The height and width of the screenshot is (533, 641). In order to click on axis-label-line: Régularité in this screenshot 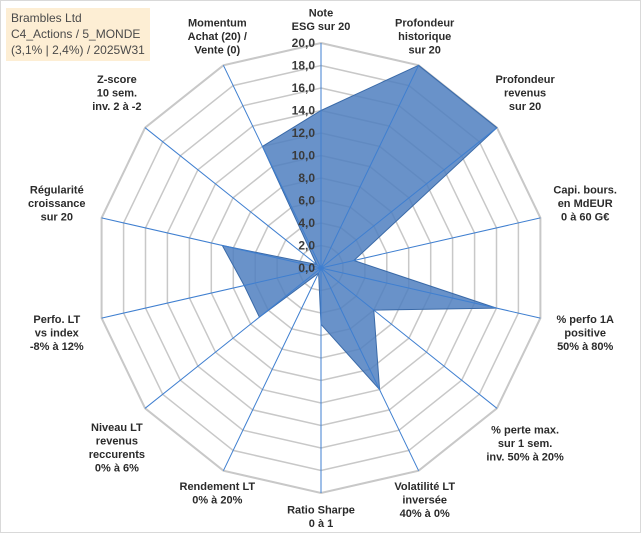, I will do `click(57, 190)`.